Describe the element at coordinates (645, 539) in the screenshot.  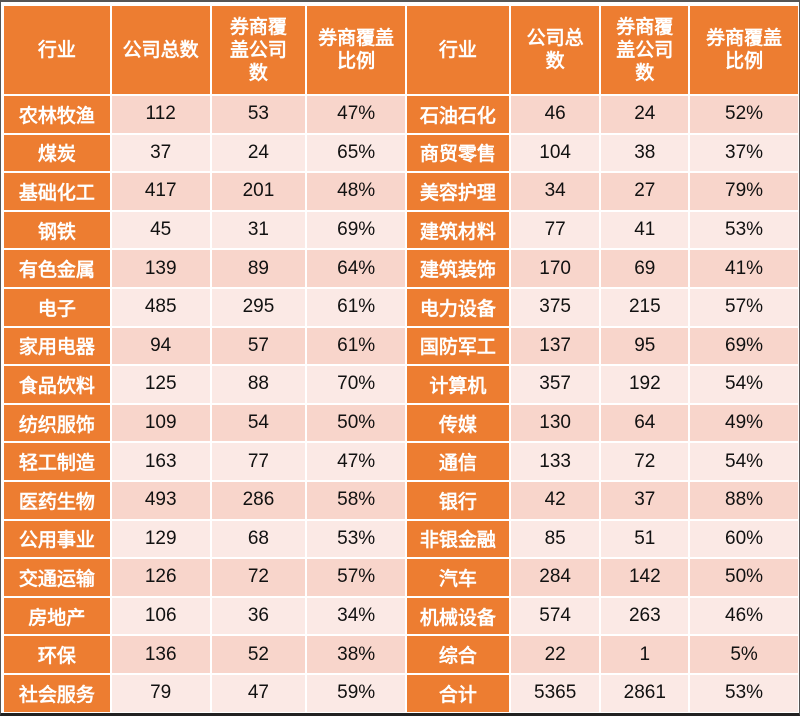
I see `covered-cell: 51` at that location.